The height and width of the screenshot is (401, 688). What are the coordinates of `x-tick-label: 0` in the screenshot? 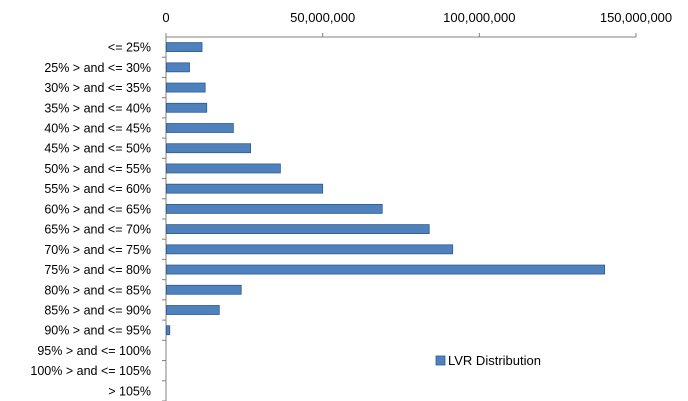 It's located at (165, 17).